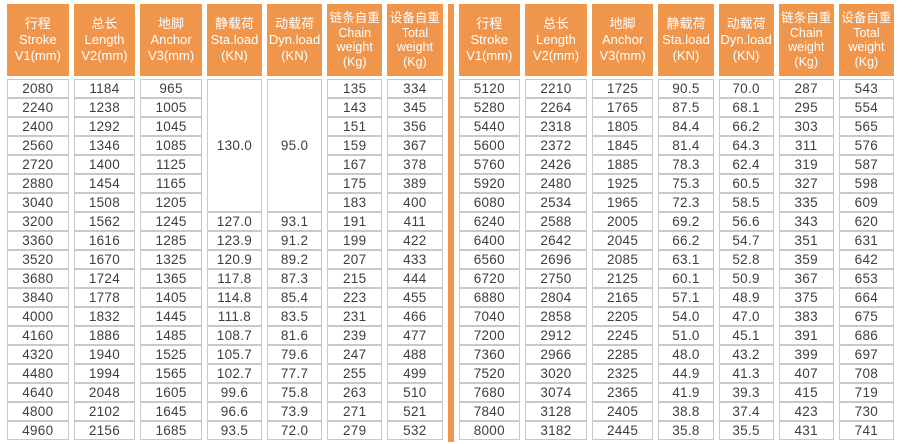  What do you see at coordinates (104, 126) in the screenshot?
I see `length-cell: 1292` at bounding box center [104, 126].